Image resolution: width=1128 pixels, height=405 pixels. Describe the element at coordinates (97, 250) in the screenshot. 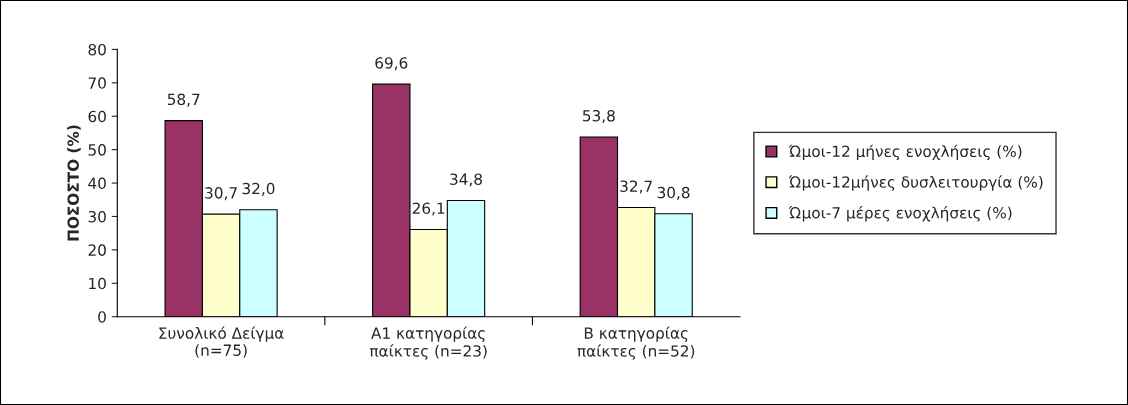

I see `y-tick-label: 20` at that location.